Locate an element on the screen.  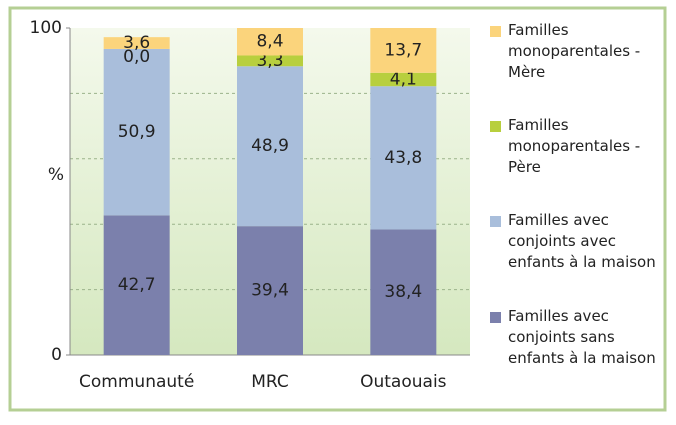
value-label: 13,7 is located at coordinates (403, 50).